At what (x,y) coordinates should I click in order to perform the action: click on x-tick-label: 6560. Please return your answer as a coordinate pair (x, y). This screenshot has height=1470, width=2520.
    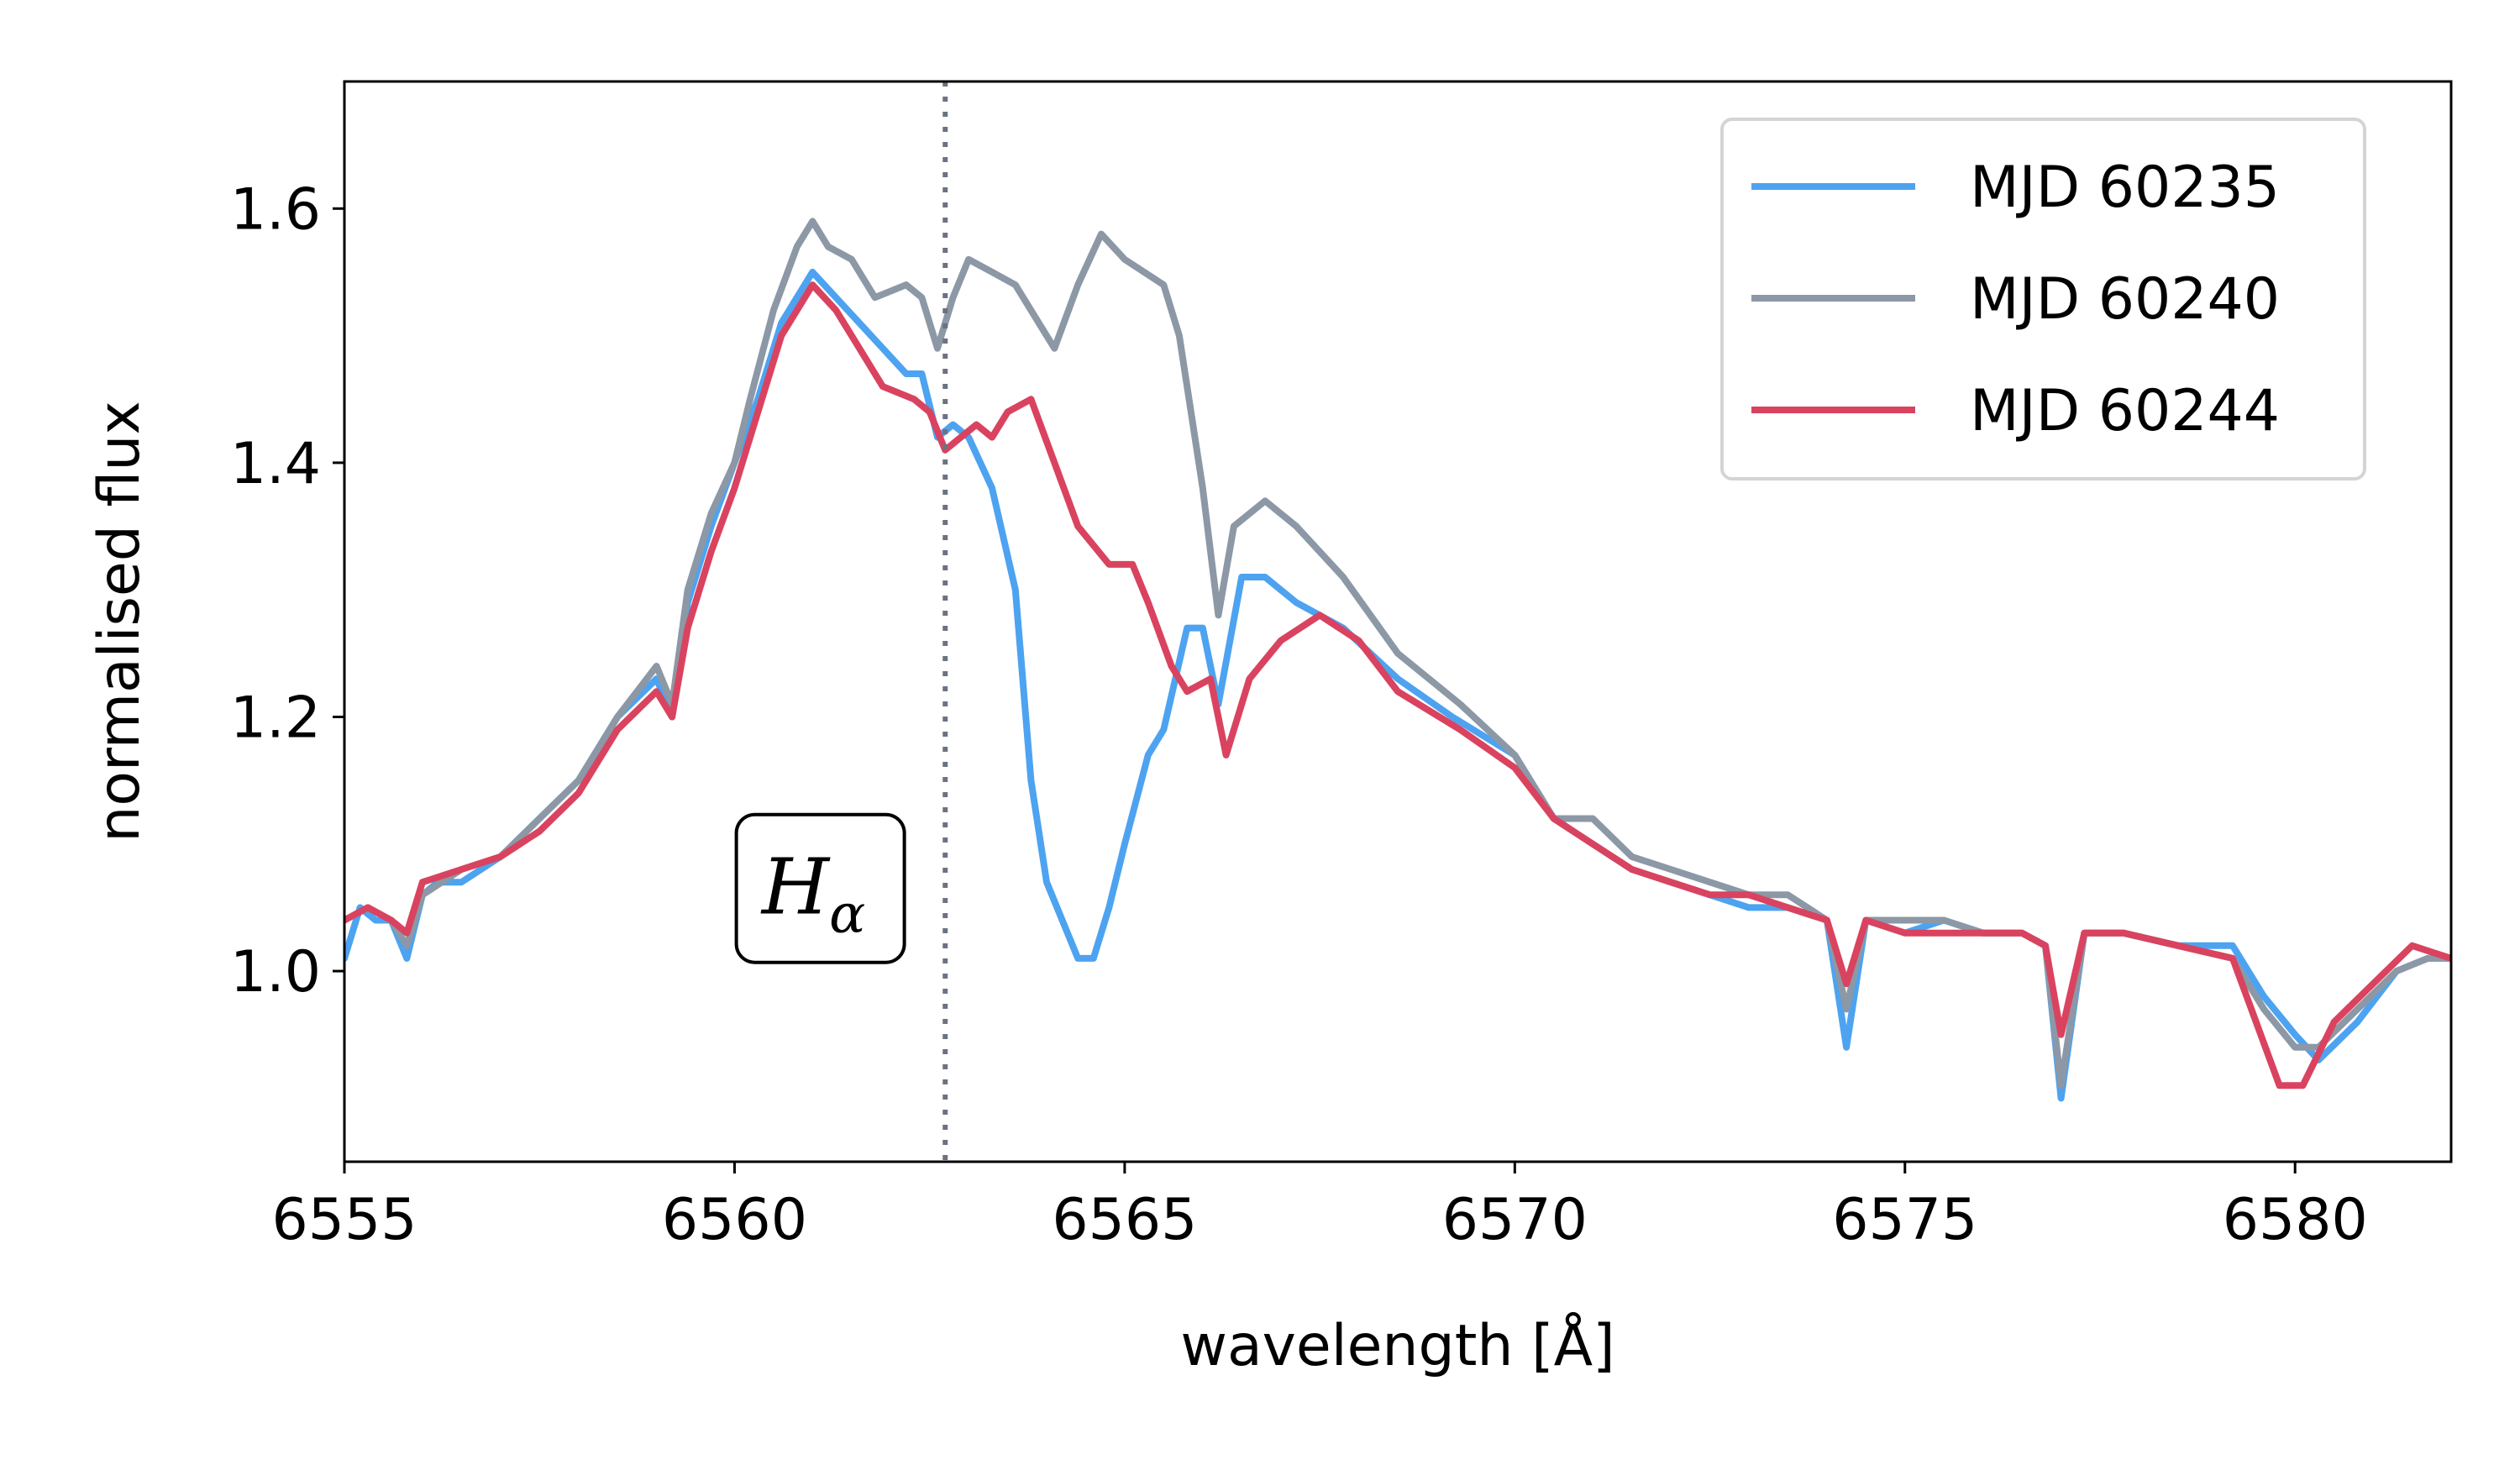
    Looking at the image, I should click on (734, 1220).